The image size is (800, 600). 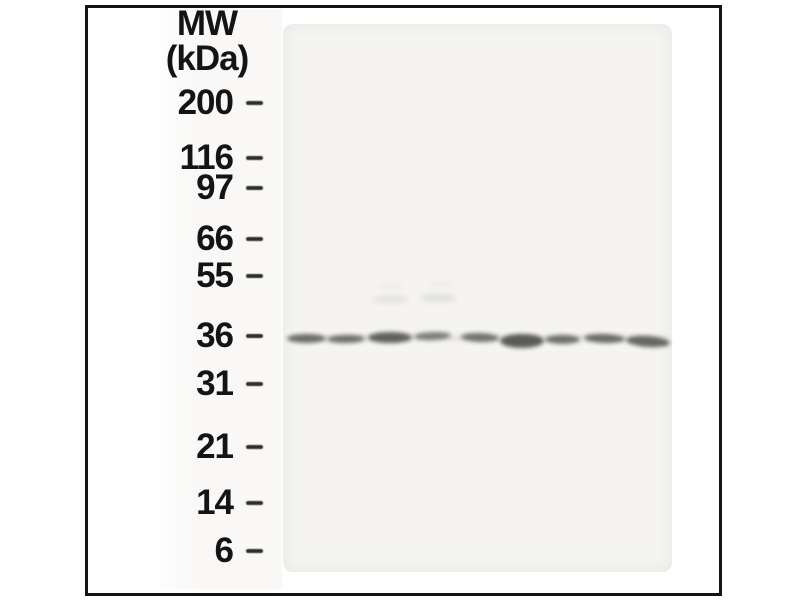 What do you see at coordinates (215, 502) in the screenshot?
I see `mw-label-14: 14` at bounding box center [215, 502].